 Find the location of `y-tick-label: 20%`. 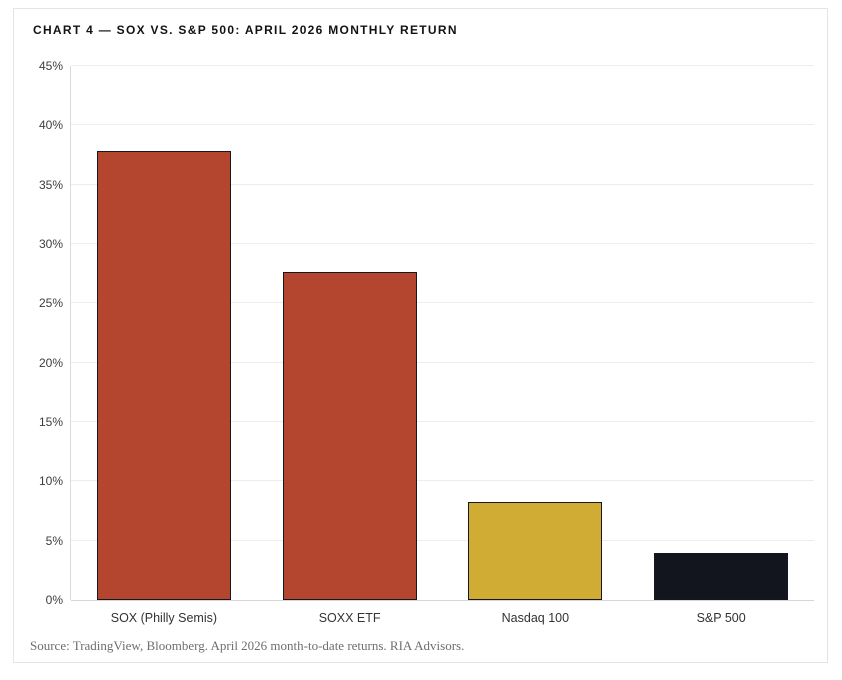

y-tick-label: 20% is located at coordinates (50, 362).